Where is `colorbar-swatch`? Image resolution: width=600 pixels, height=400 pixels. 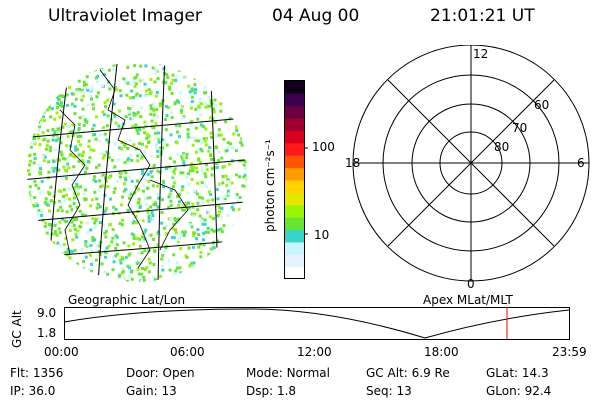
colorbar-swatch is located at coordinates (294, 162).